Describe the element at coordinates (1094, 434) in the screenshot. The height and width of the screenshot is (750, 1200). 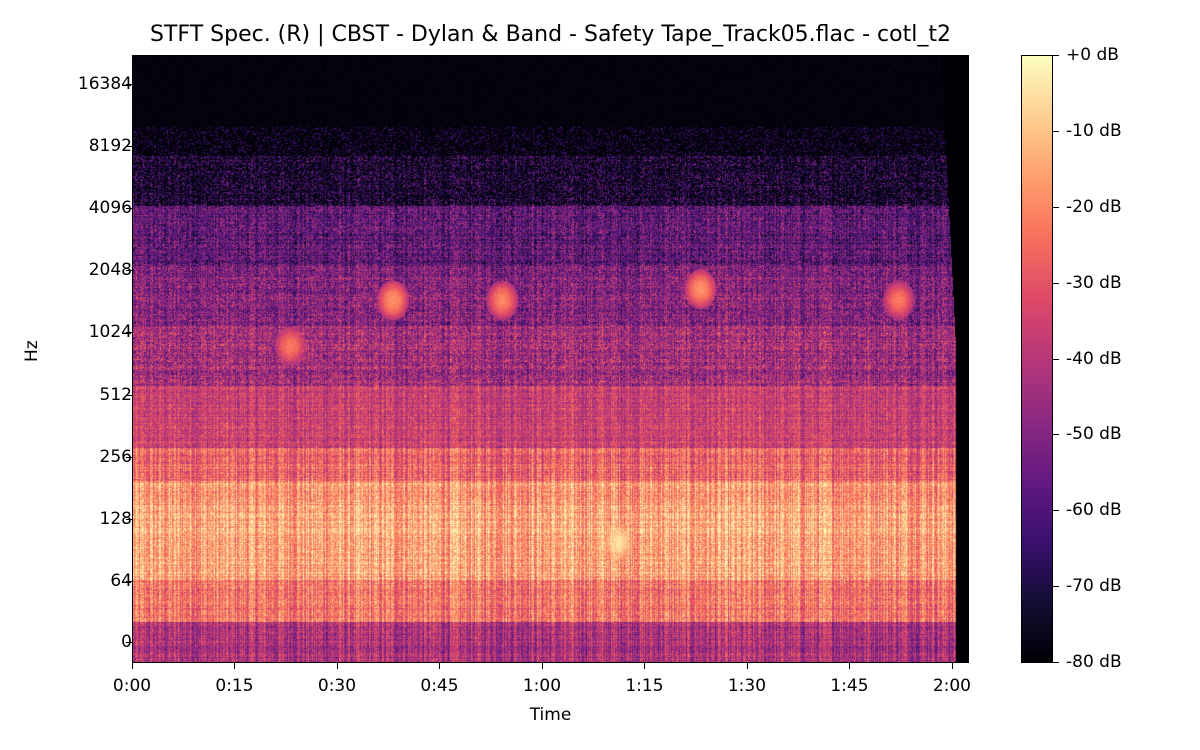
I see `colorbar-tick-label: -50 dB` at that location.